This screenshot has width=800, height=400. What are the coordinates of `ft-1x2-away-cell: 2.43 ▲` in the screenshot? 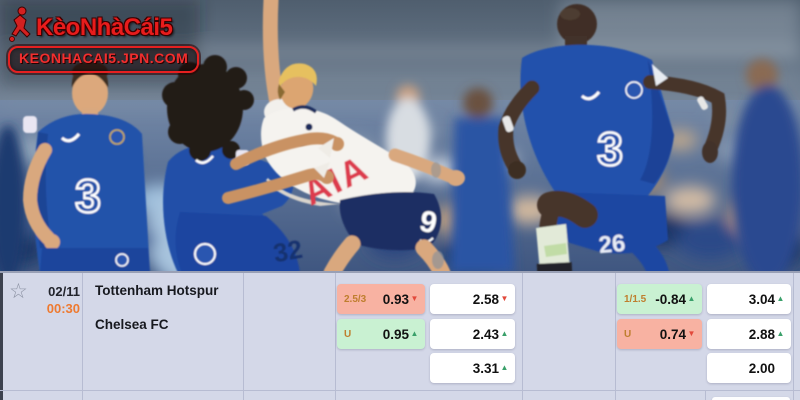 It's located at (472, 334).